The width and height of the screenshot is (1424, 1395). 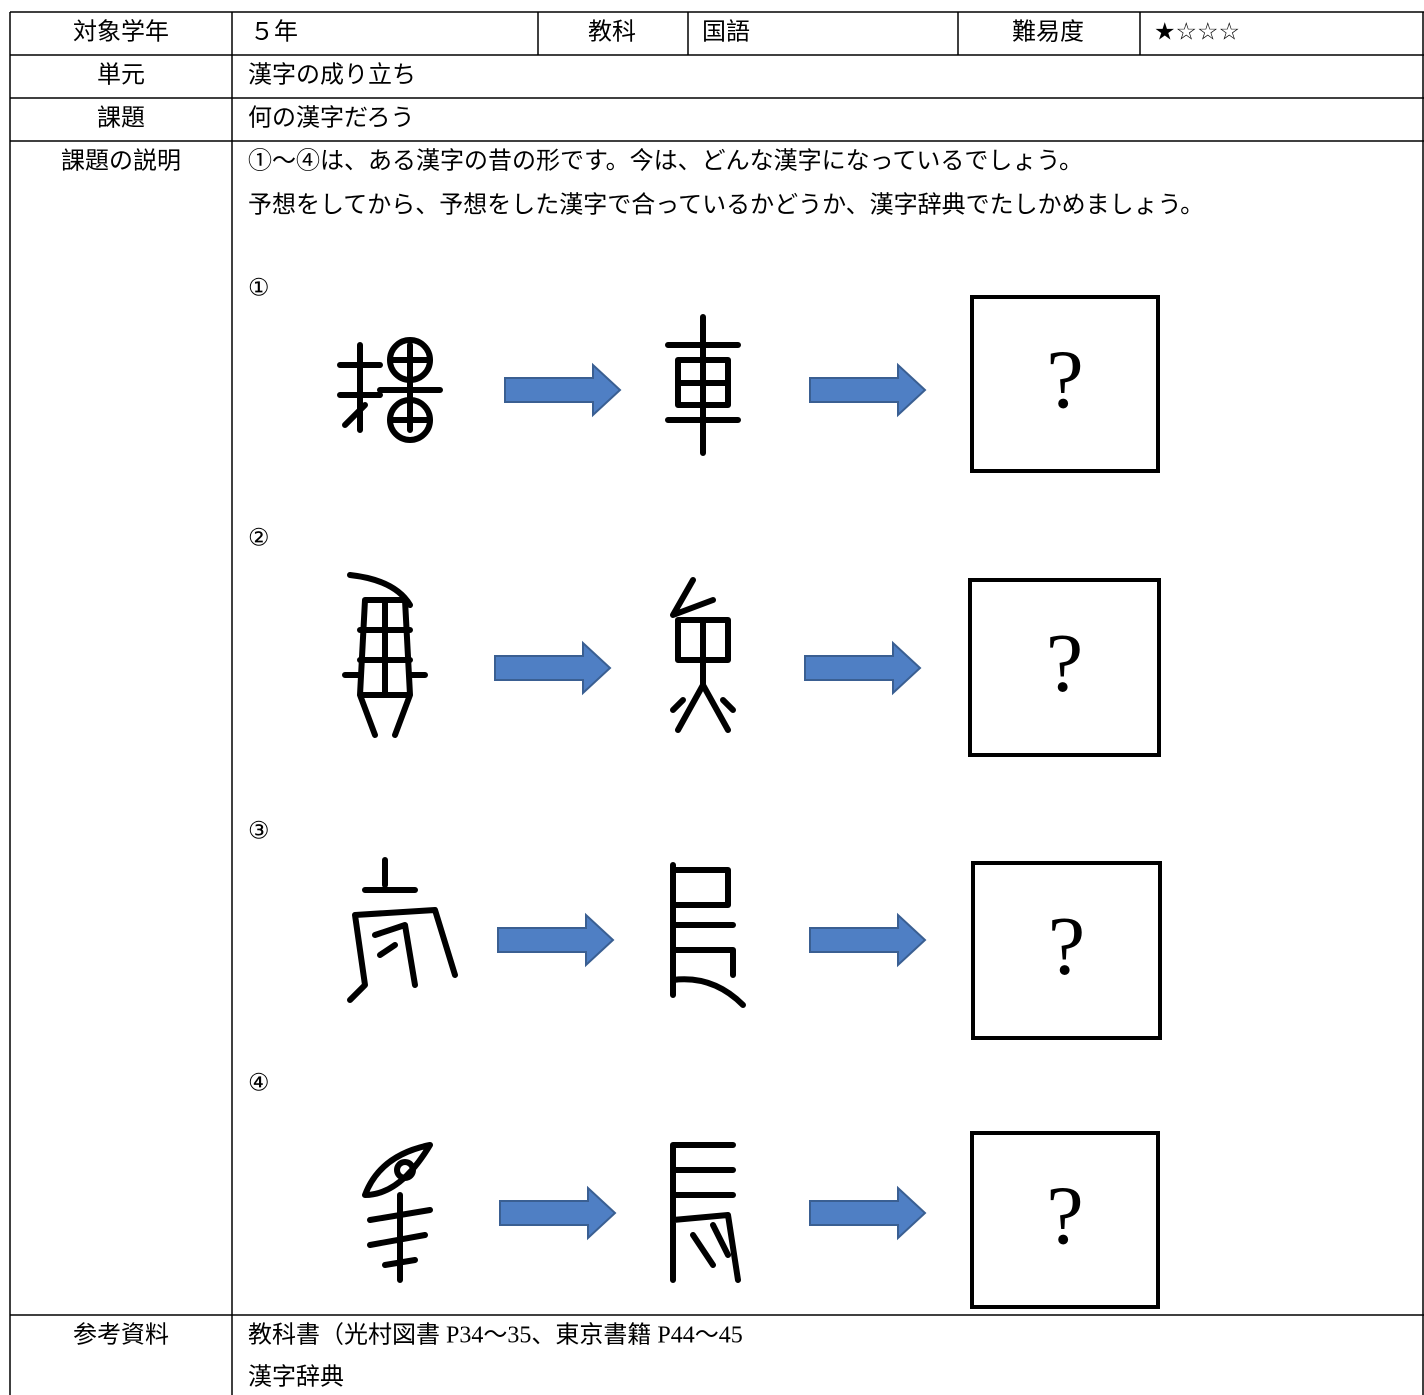 What do you see at coordinates (121, 1335) in the screenshot?
I see `references-label: 参考資料` at bounding box center [121, 1335].